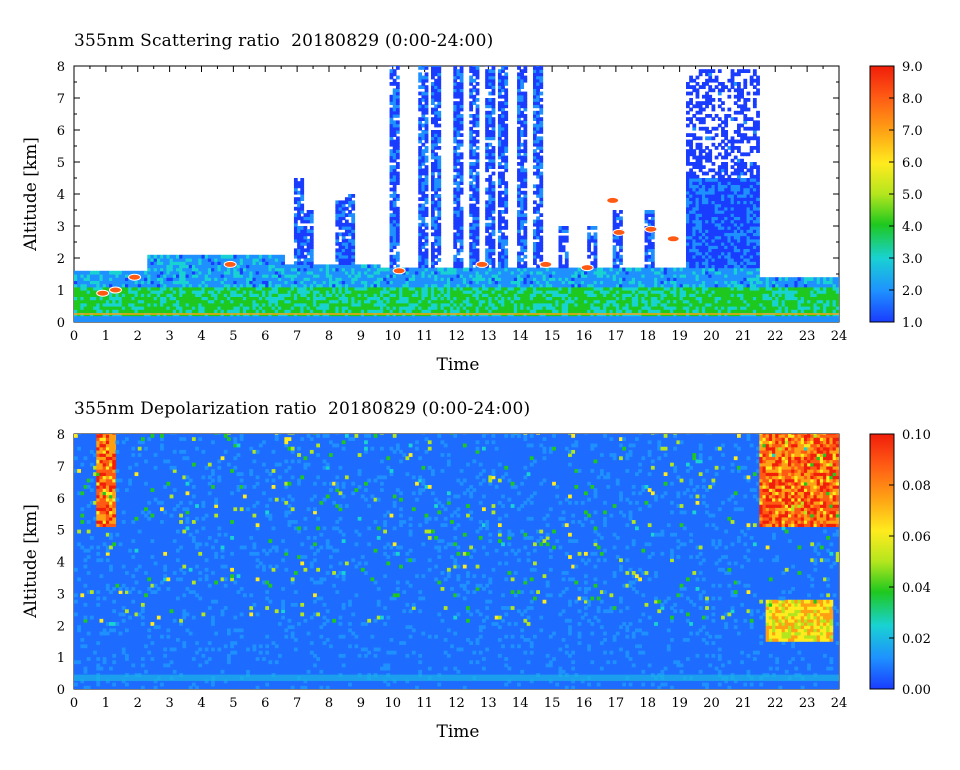  Describe the element at coordinates (912, 291) in the screenshot. I see `colorbar-tick-label: 2.0` at that location.